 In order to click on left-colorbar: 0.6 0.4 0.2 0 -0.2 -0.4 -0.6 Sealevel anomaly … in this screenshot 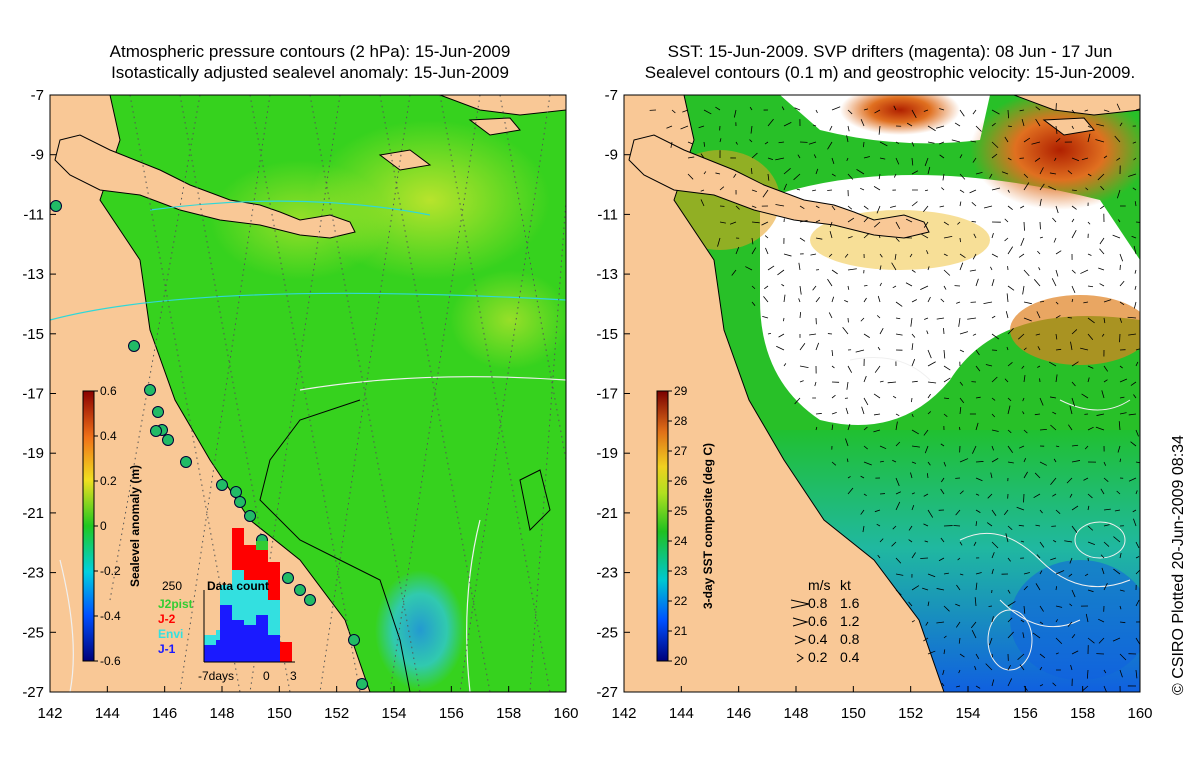, I will do `click(112, 526)`.